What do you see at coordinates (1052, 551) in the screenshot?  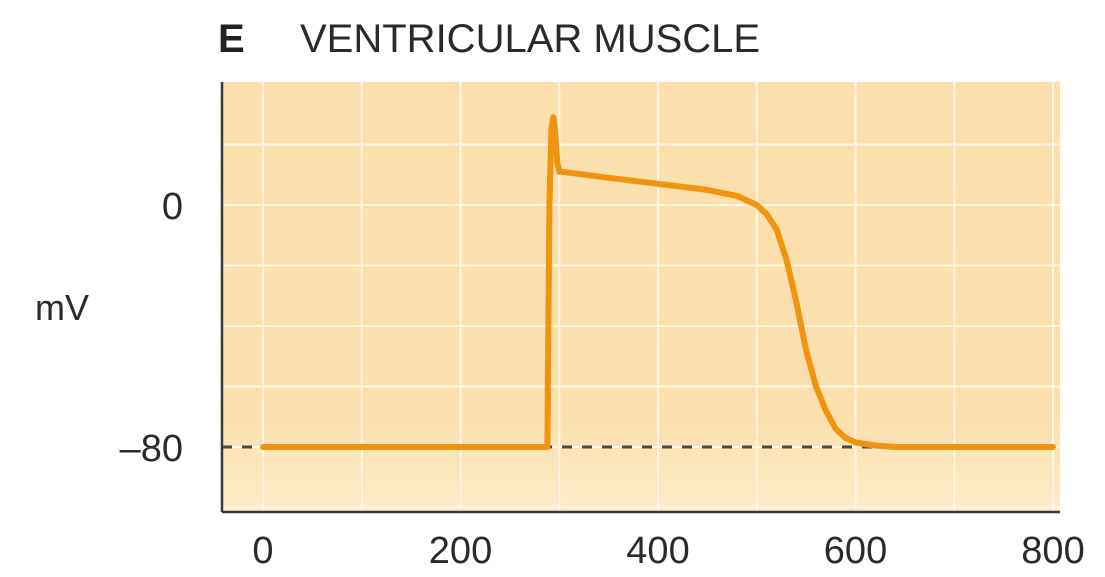 I see `x-tick-label: 800` at bounding box center [1052, 551].